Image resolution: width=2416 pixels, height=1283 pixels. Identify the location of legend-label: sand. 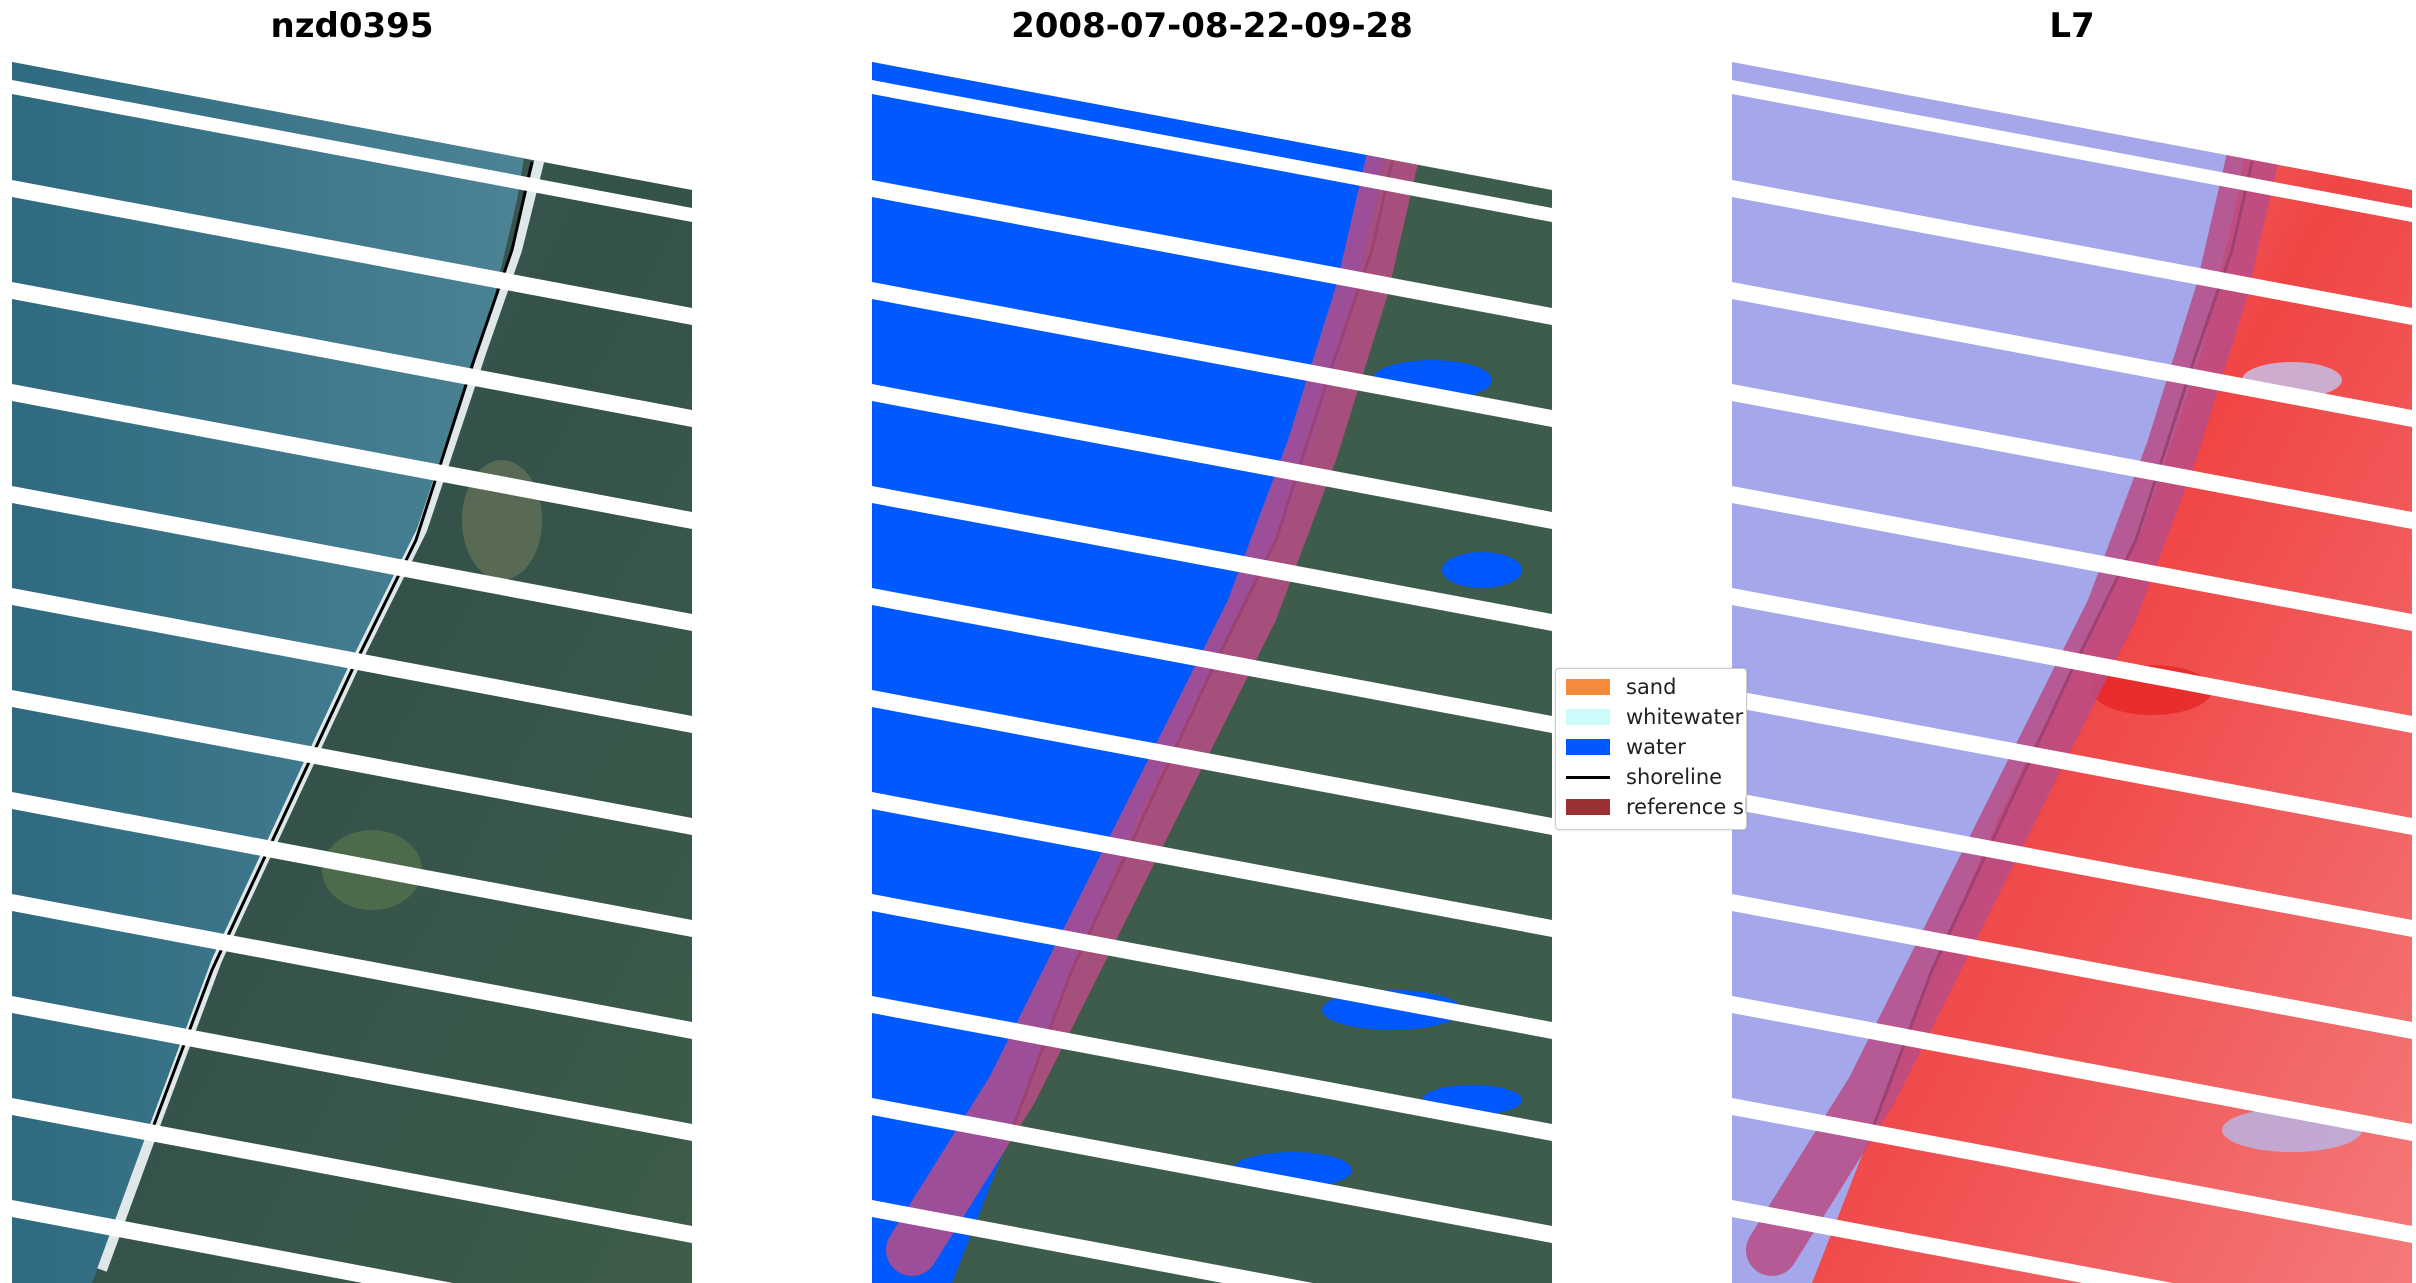
(1651, 687).